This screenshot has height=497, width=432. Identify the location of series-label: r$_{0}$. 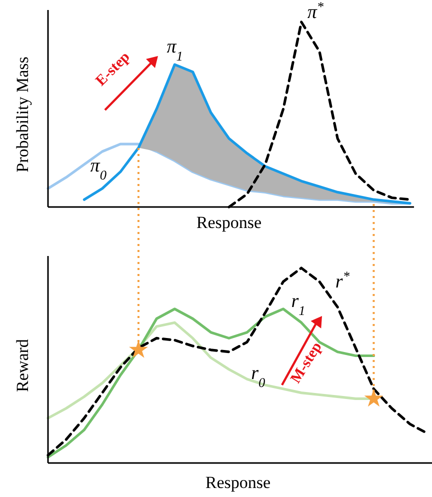
(258, 376).